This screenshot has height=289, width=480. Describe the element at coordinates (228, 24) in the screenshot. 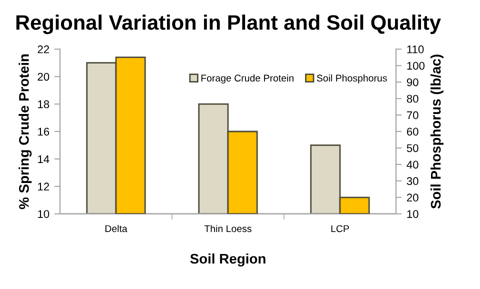

I see `chart-title: Regional Variation in Plant and Soil Quality` at that location.